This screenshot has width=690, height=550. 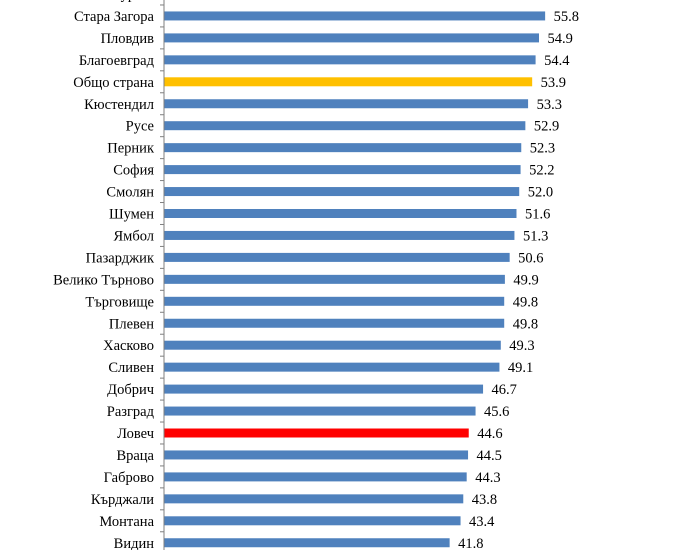 I want to click on data-label: 45.6, so click(x=496, y=412).